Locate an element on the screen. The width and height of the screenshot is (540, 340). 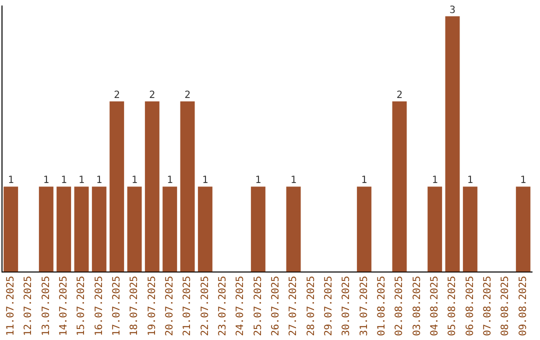
x-tick-label: 29.07.2025 is located at coordinates (328, 306).